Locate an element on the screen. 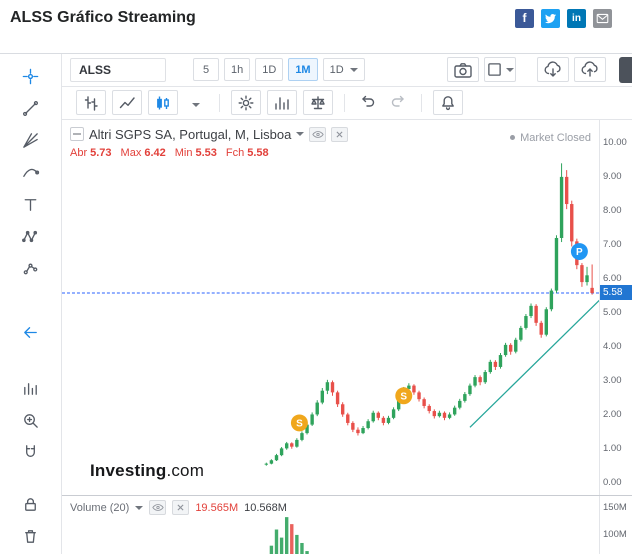  line-chart-type-button is located at coordinates (127, 103).